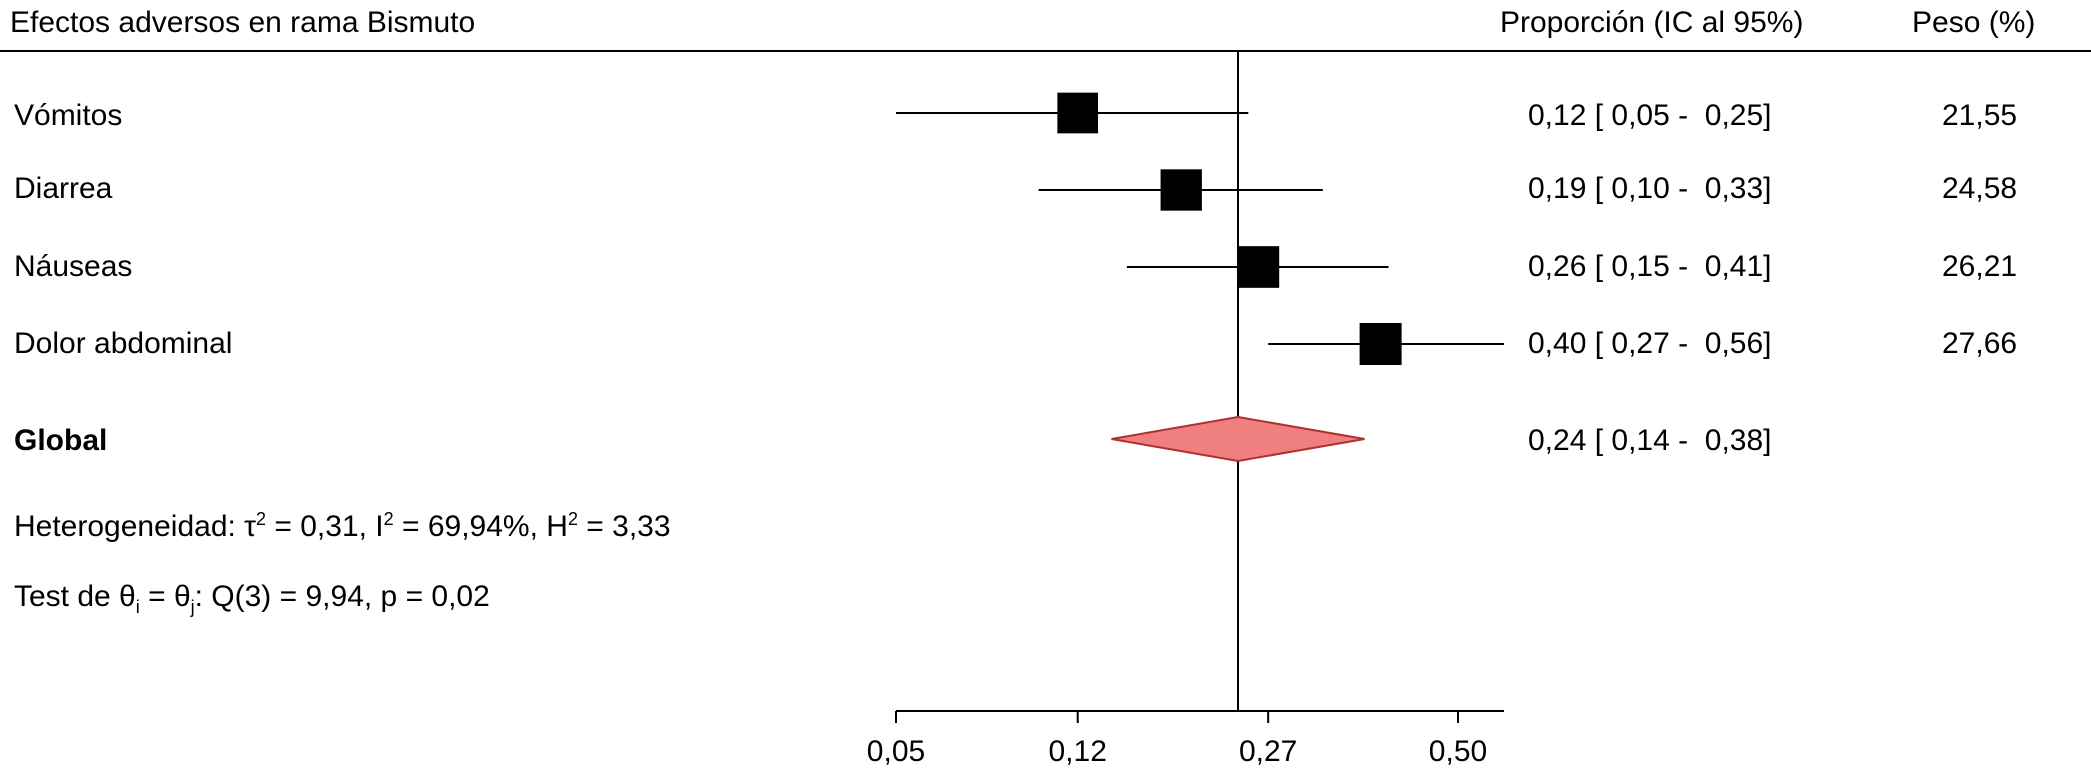 The image size is (2091, 781). What do you see at coordinates (63, 188) in the screenshot?
I see `row-label-diarrea: Diarrea` at bounding box center [63, 188].